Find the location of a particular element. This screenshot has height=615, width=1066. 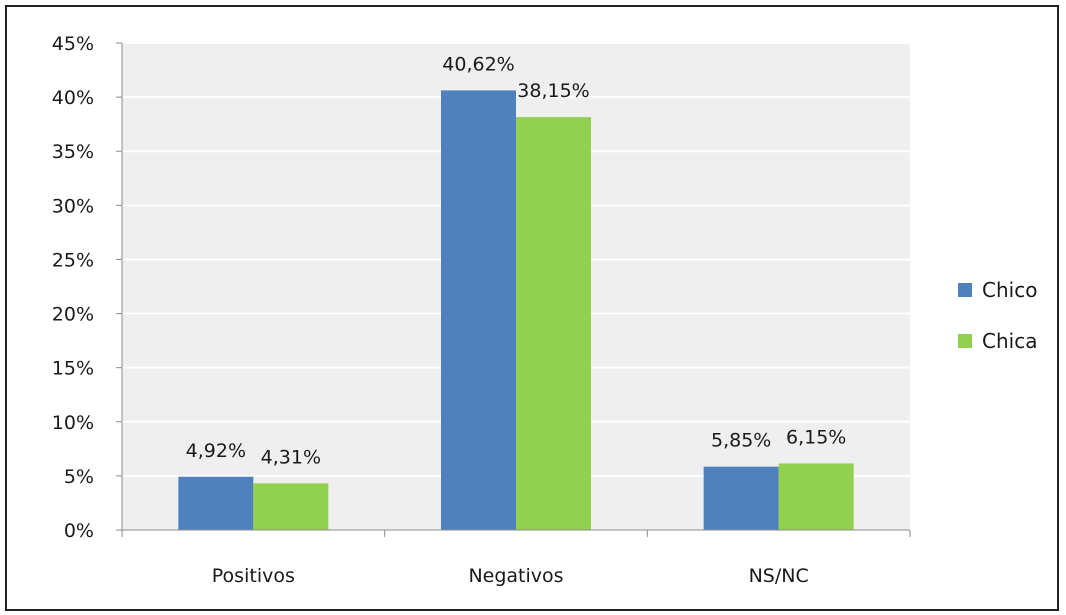

data-label: 38,15% is located at coordinates (553, 91).